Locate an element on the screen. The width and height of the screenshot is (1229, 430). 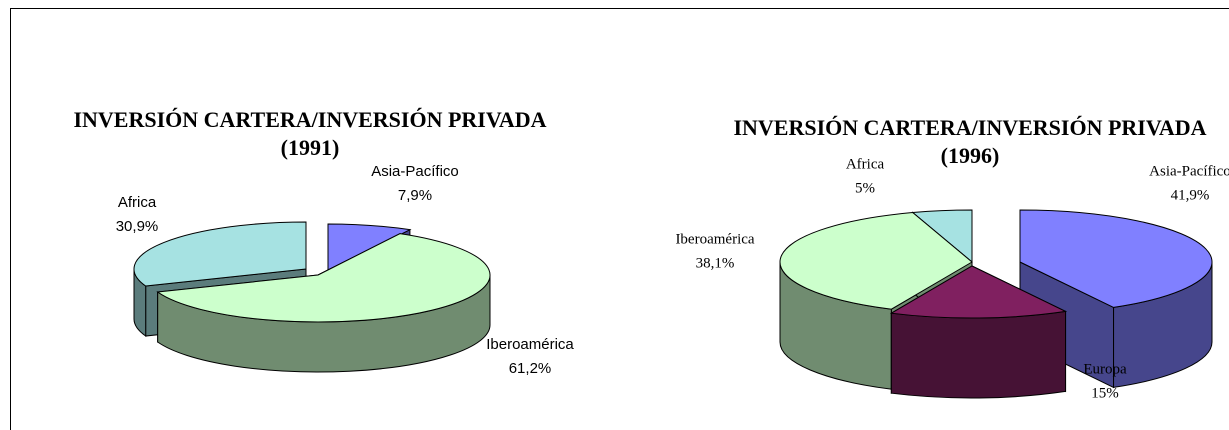
slice-value-label: 38,1% is located at coordinates (715, 263).